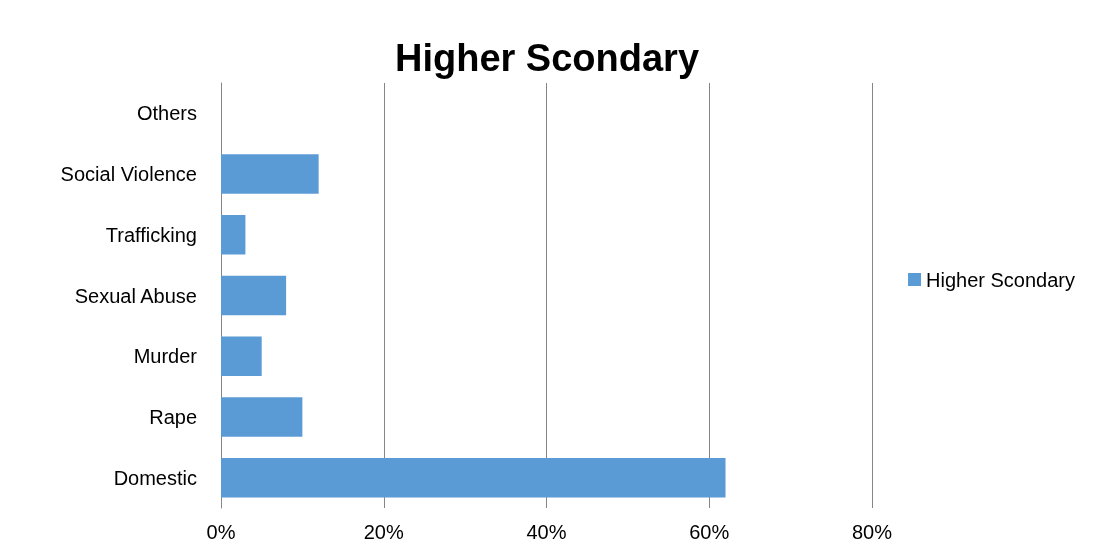 This screenshot has width=1094, height=559. What do you see at coordinates (128, 174) in the screenshot?
I see `y-tick-label: Social Violence` at bounding box center [128, 174].